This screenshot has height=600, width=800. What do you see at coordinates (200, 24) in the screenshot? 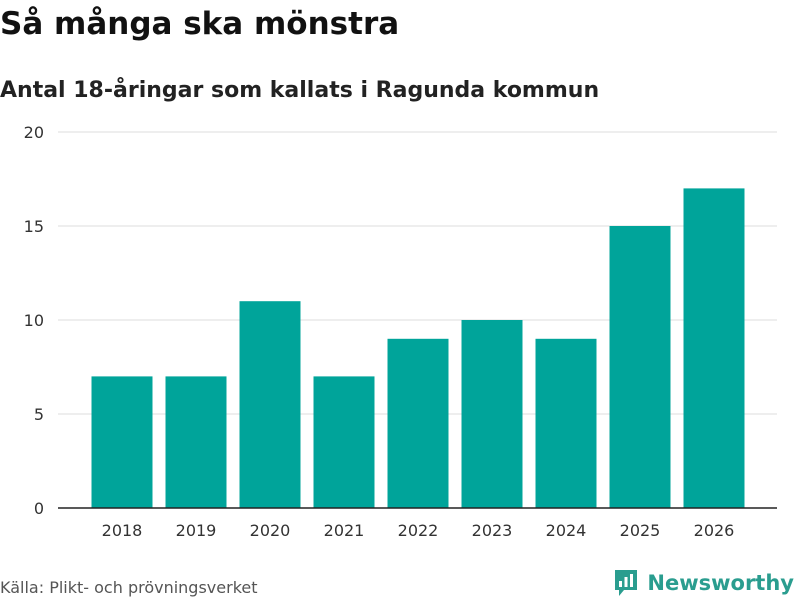
I see `chart-title: Så många ska mönstra` at bounding box center [200, 24].